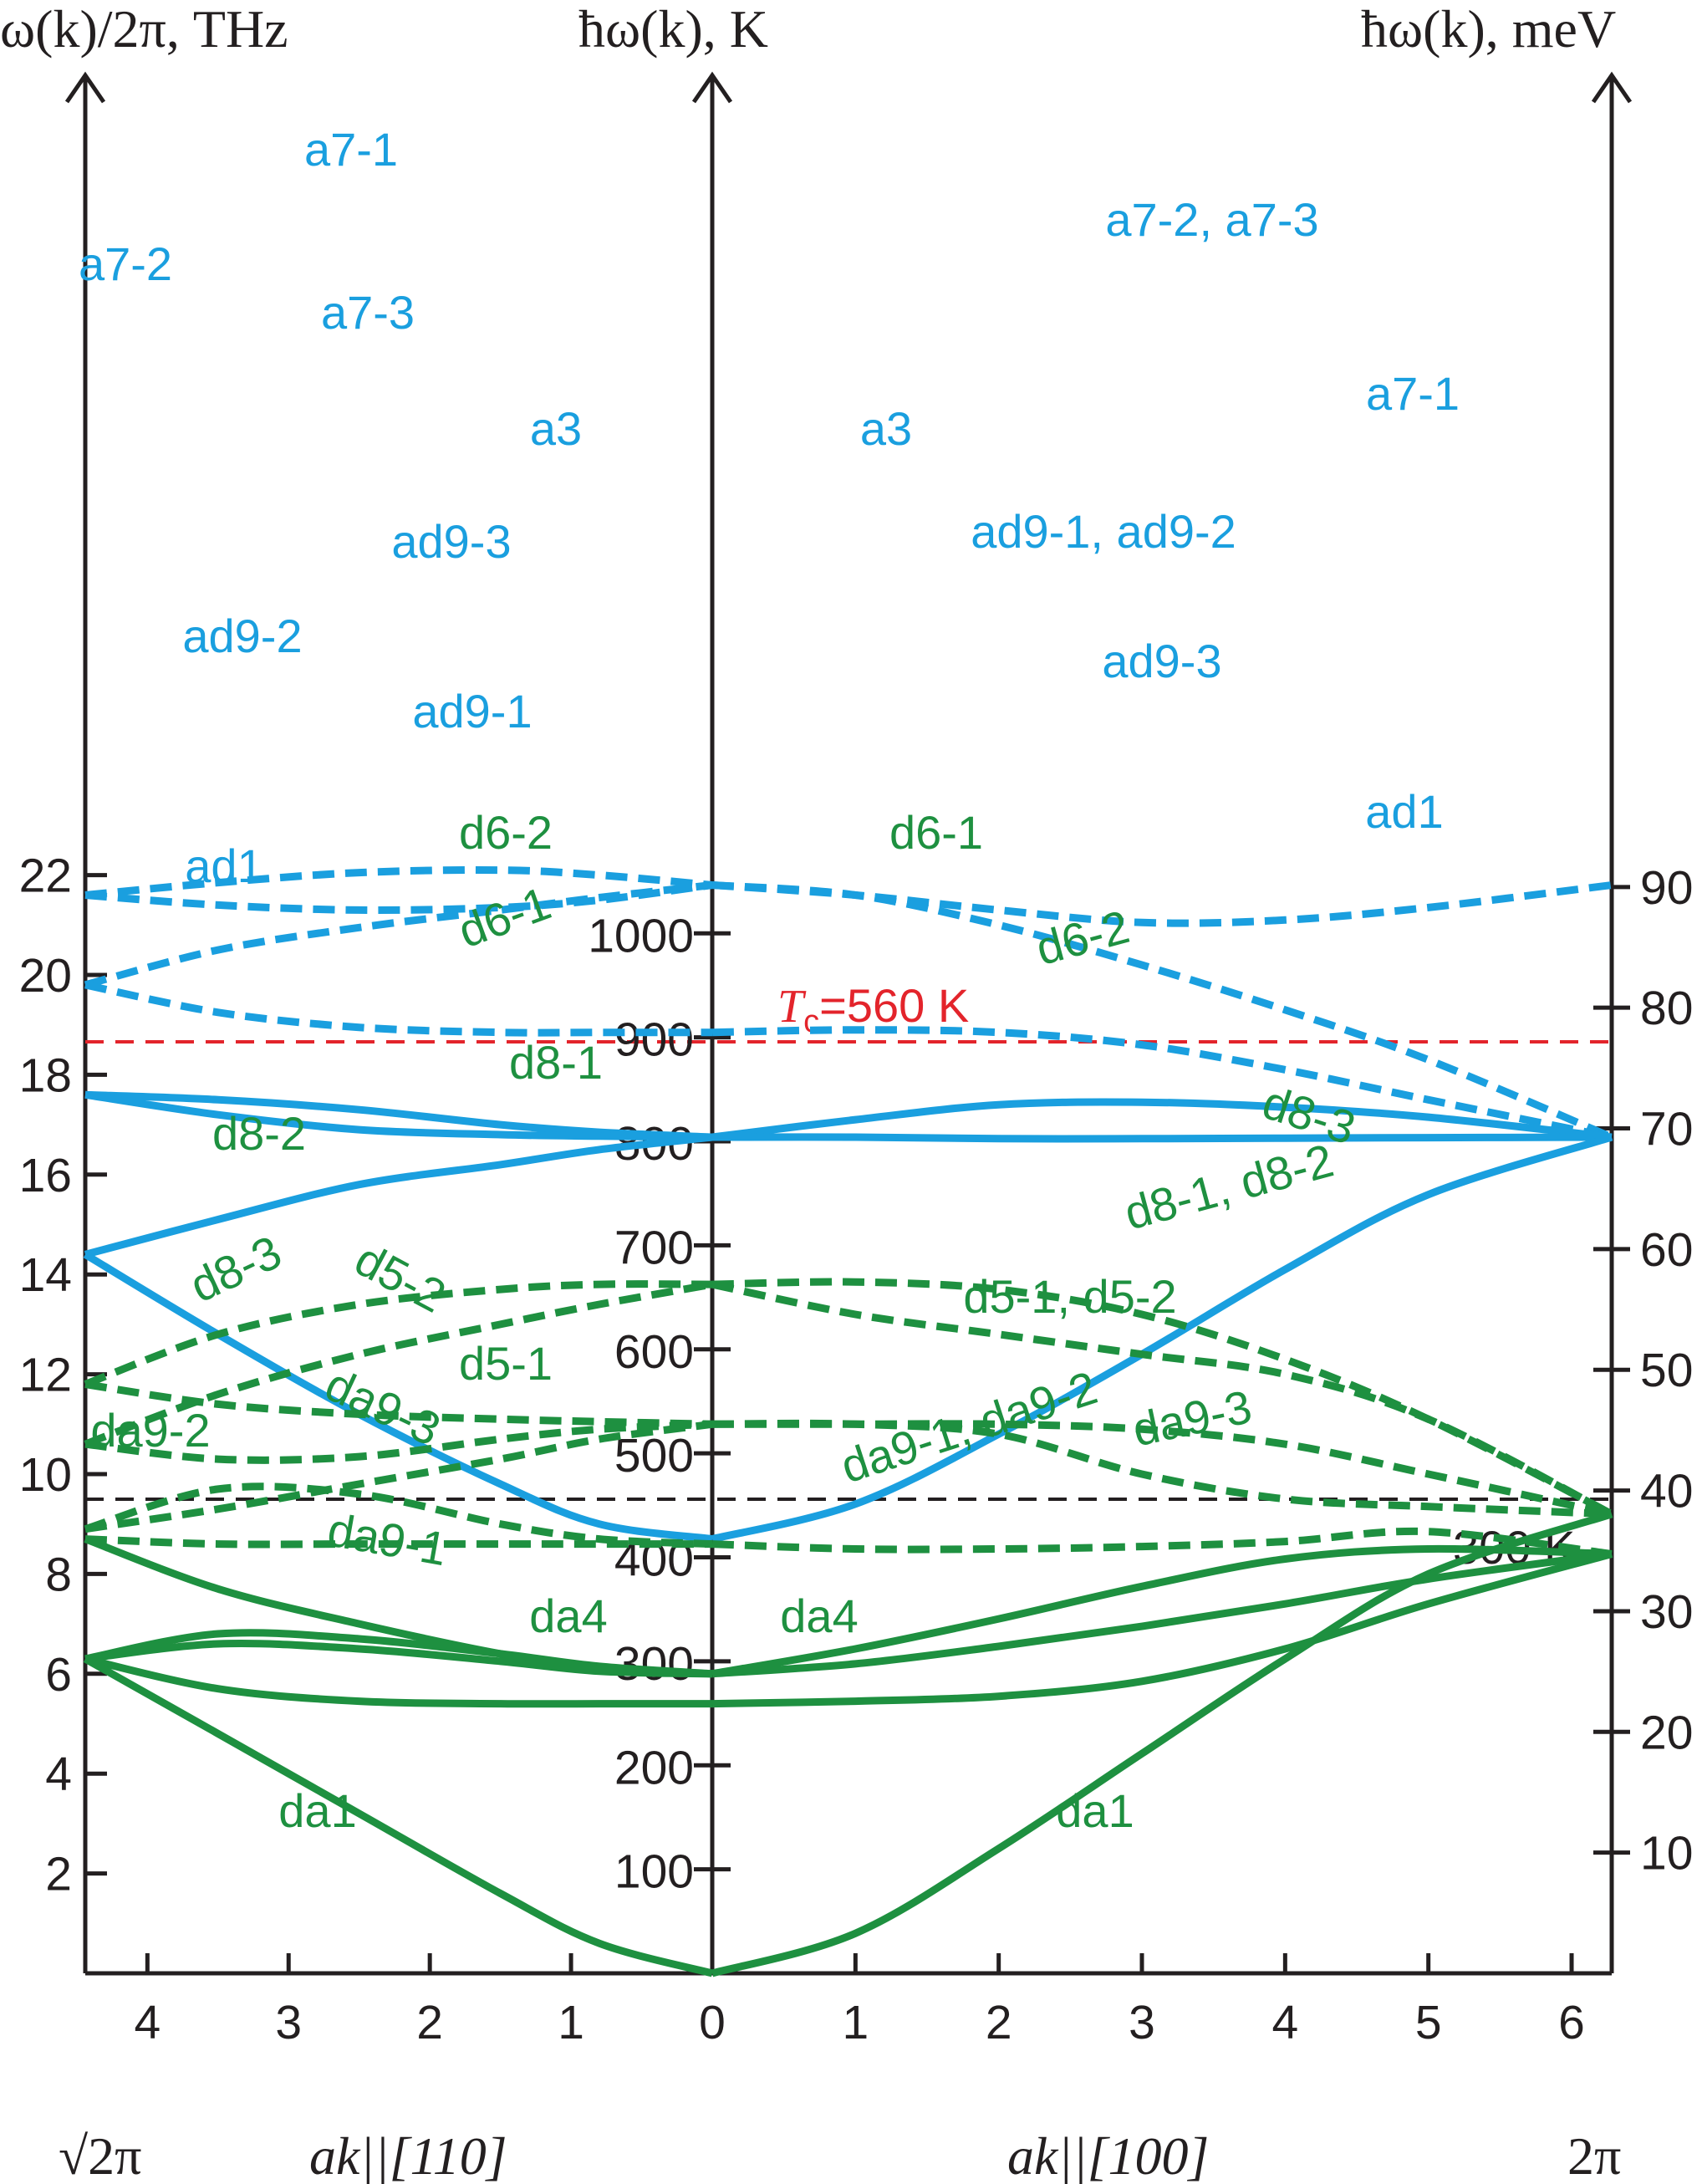  What do you see at coordinates (654, 1872) in the screenshot?
I see `center-tick-label: 100` at bounding box center [654, 1872].